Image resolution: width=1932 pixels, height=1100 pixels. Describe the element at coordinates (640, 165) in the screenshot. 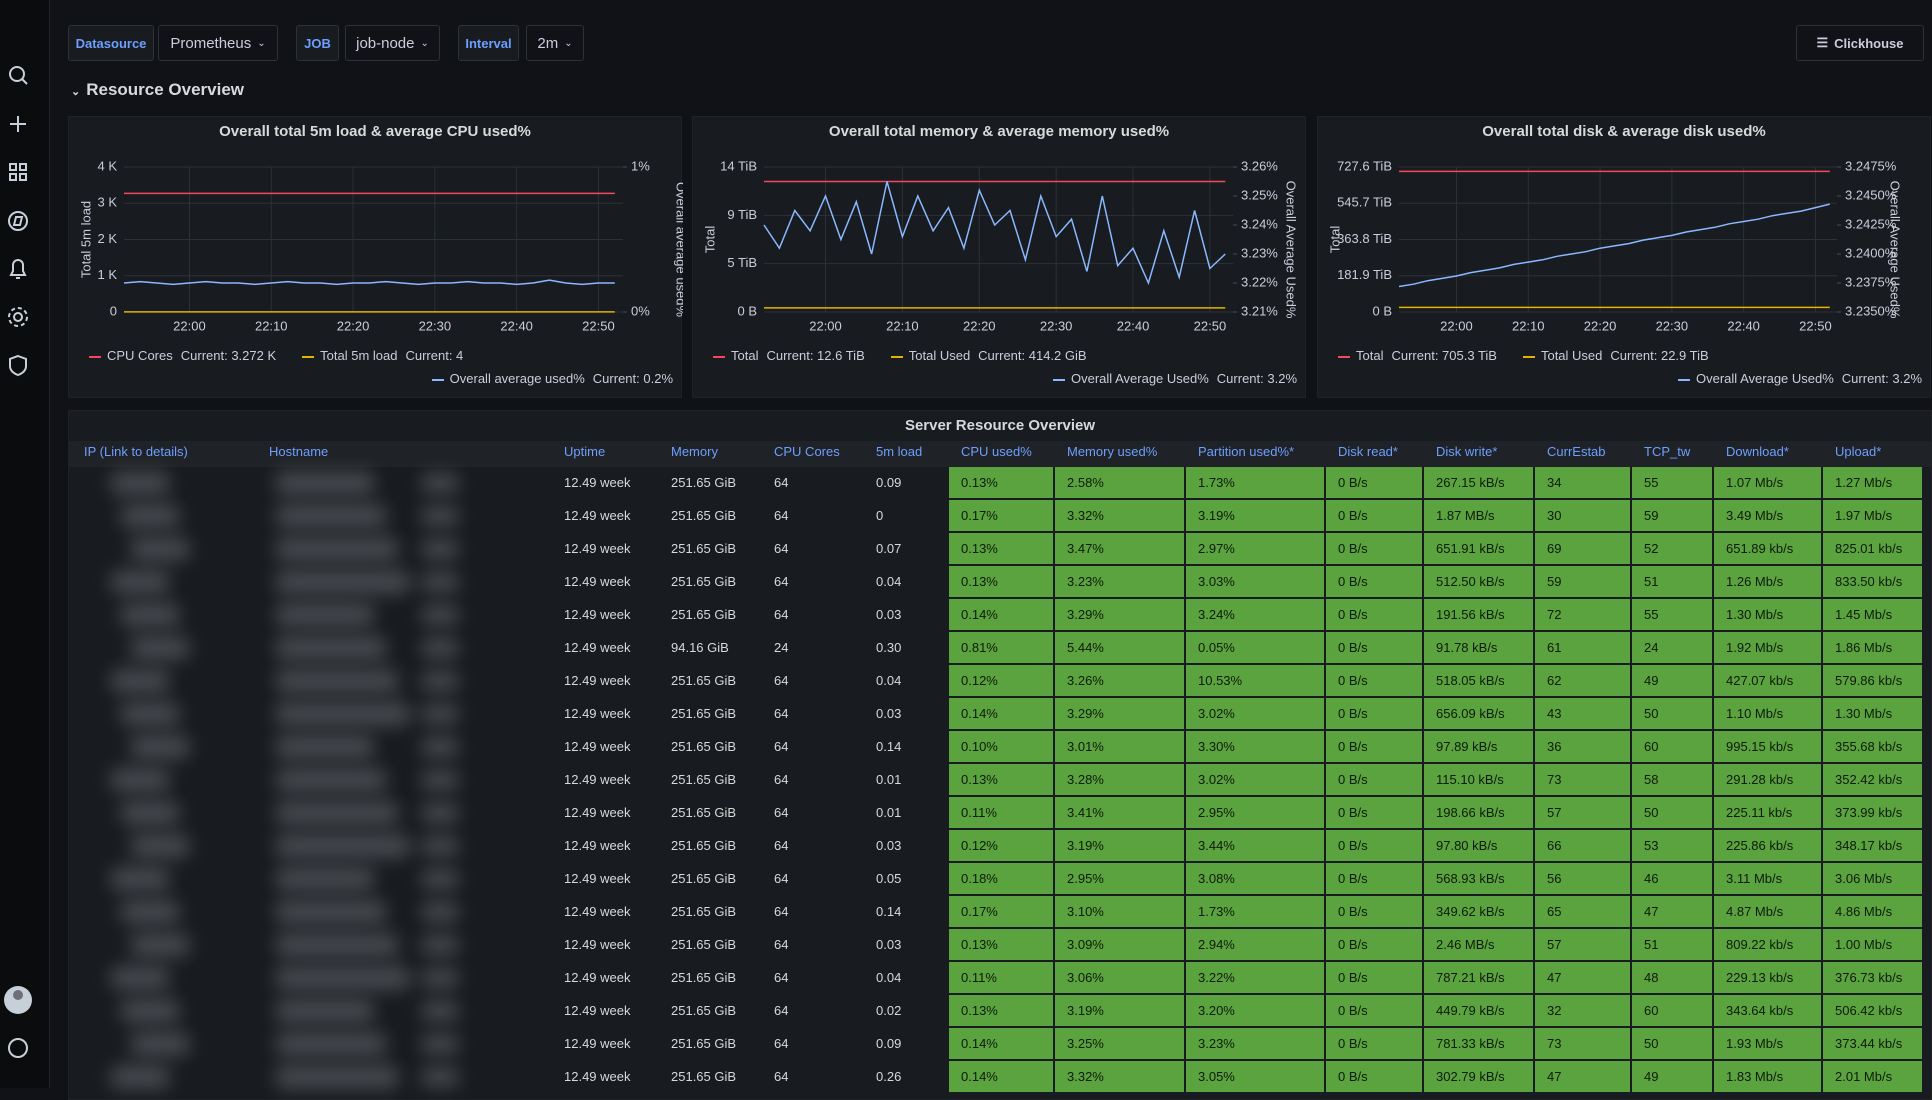

I see `y2-tick-label: 1%` at that location.